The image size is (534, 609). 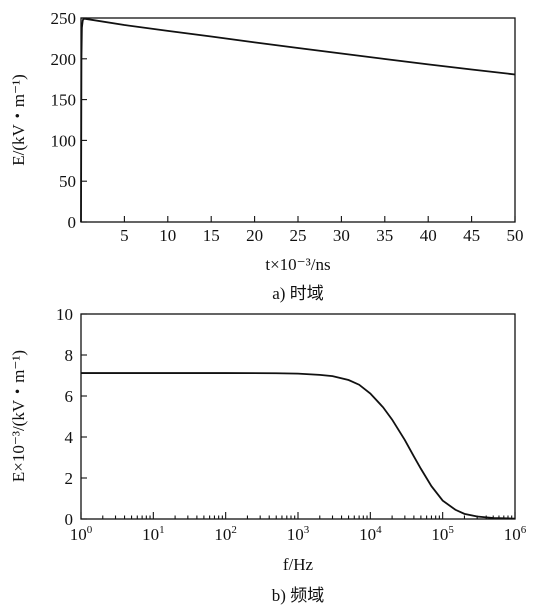 I want to click on frequency-domain-y-tick-label: 8, so click(x=69, y=355).